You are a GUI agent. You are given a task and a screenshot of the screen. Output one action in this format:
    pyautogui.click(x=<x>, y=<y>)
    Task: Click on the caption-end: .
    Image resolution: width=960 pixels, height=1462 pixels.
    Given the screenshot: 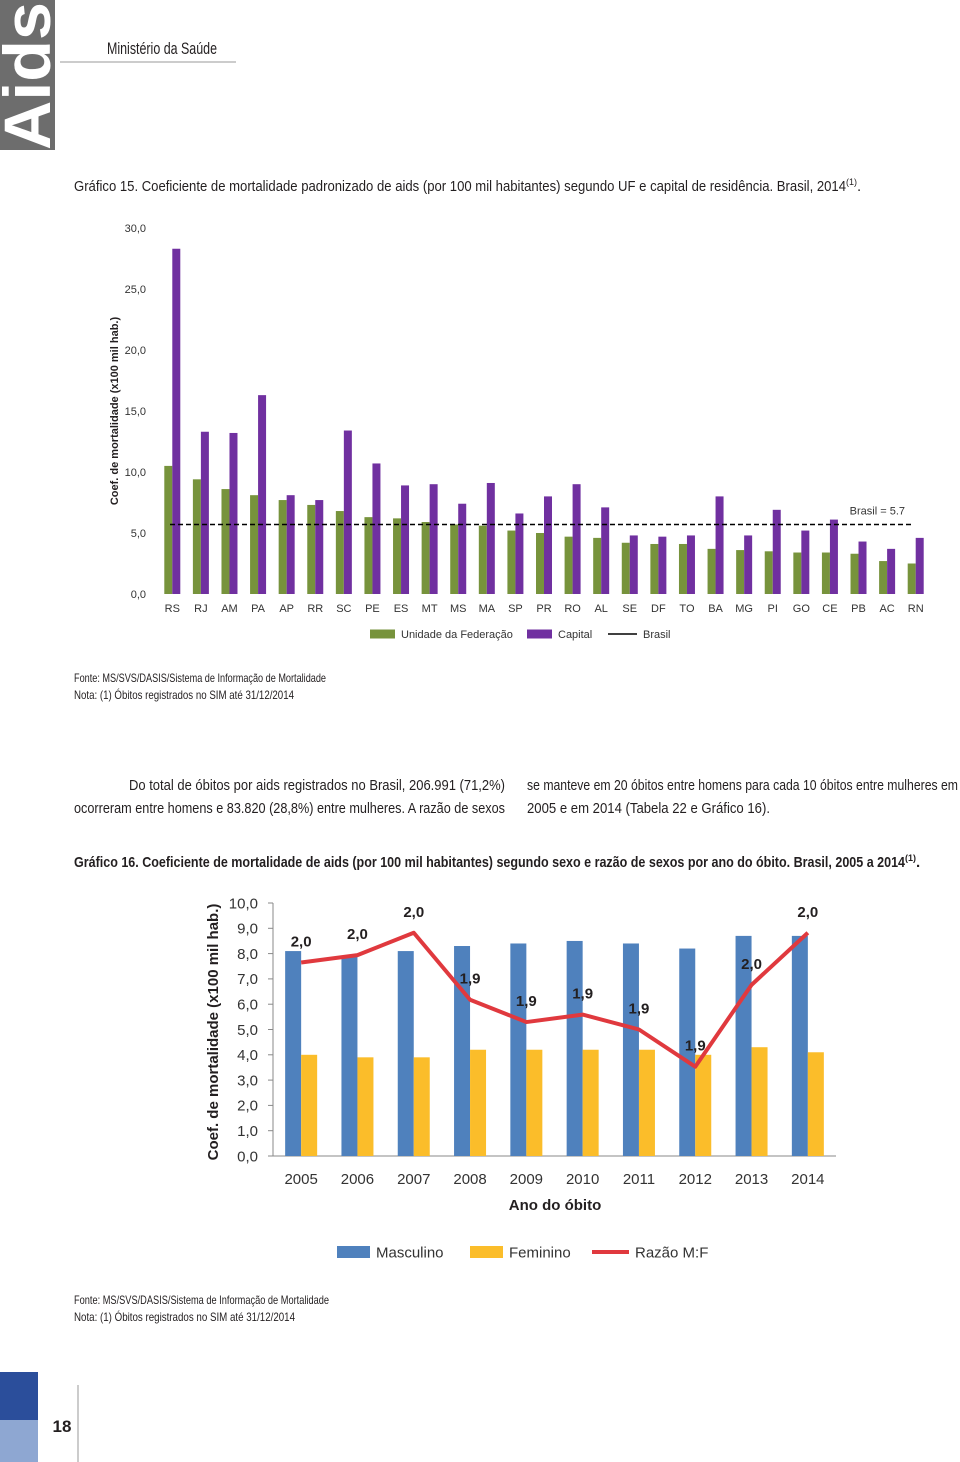 What is the action you would take?
    pyautogui.click(x=859, y=186)
    